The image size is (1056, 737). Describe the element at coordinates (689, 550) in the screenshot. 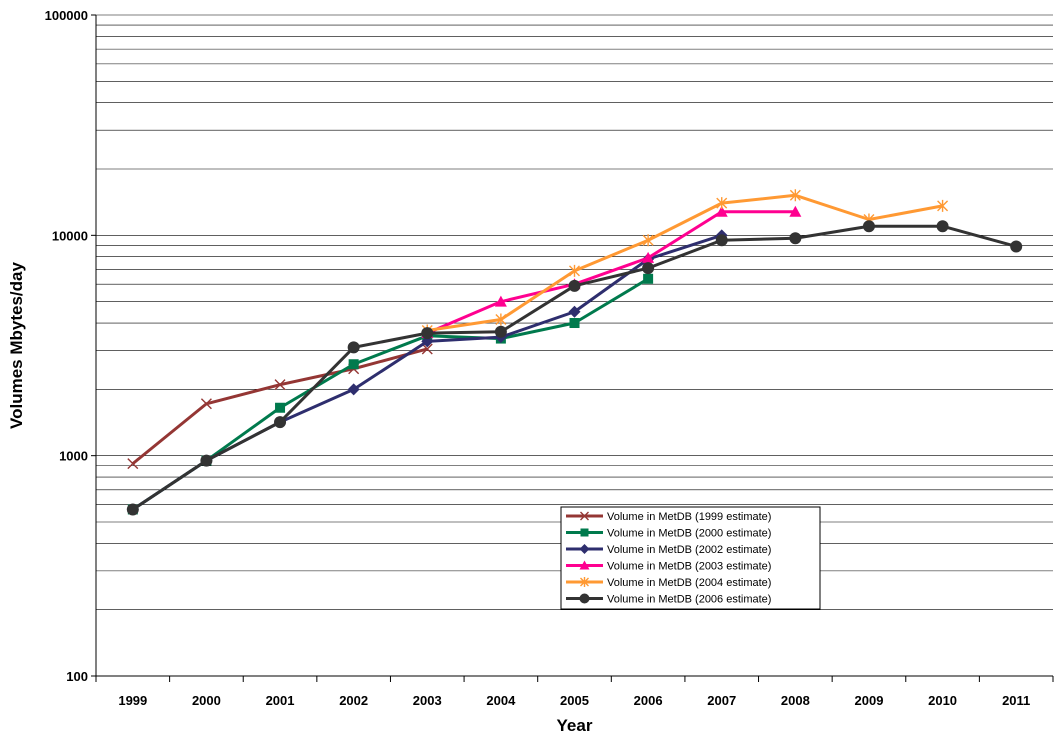

I see `legend-label: Volume in MetDB (2002 estimate)` at that location.